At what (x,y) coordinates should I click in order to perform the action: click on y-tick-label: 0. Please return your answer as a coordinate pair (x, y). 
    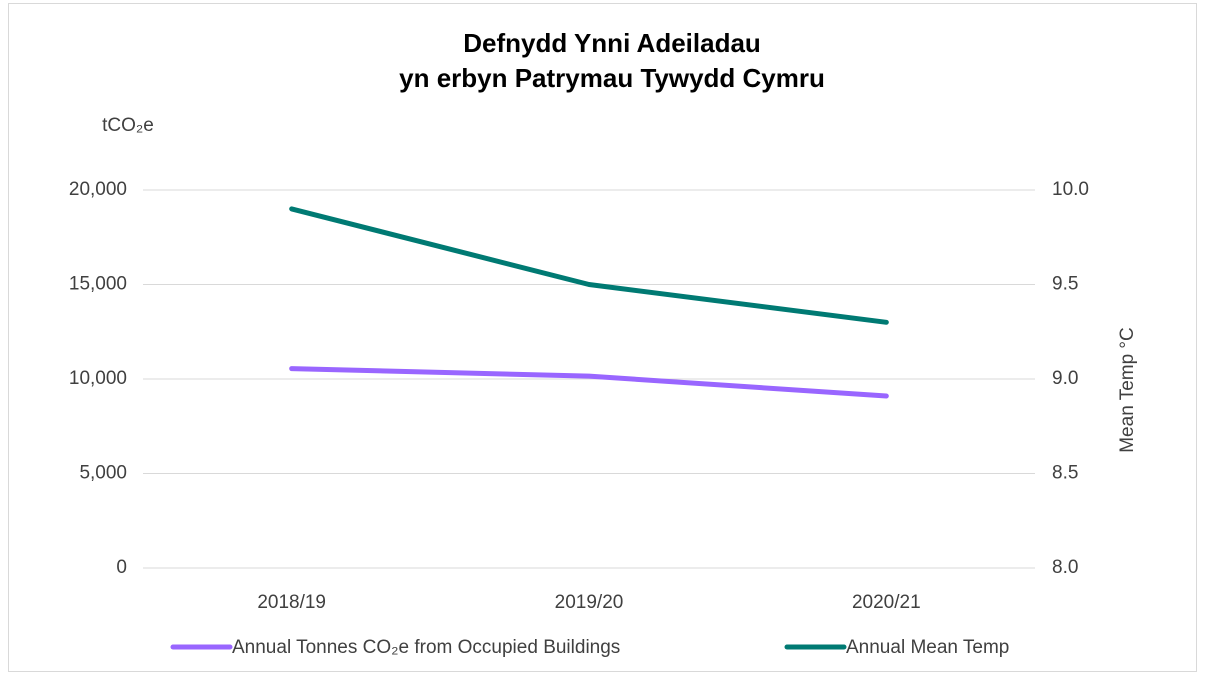
    Looking at the image, I should click on (121, 567).